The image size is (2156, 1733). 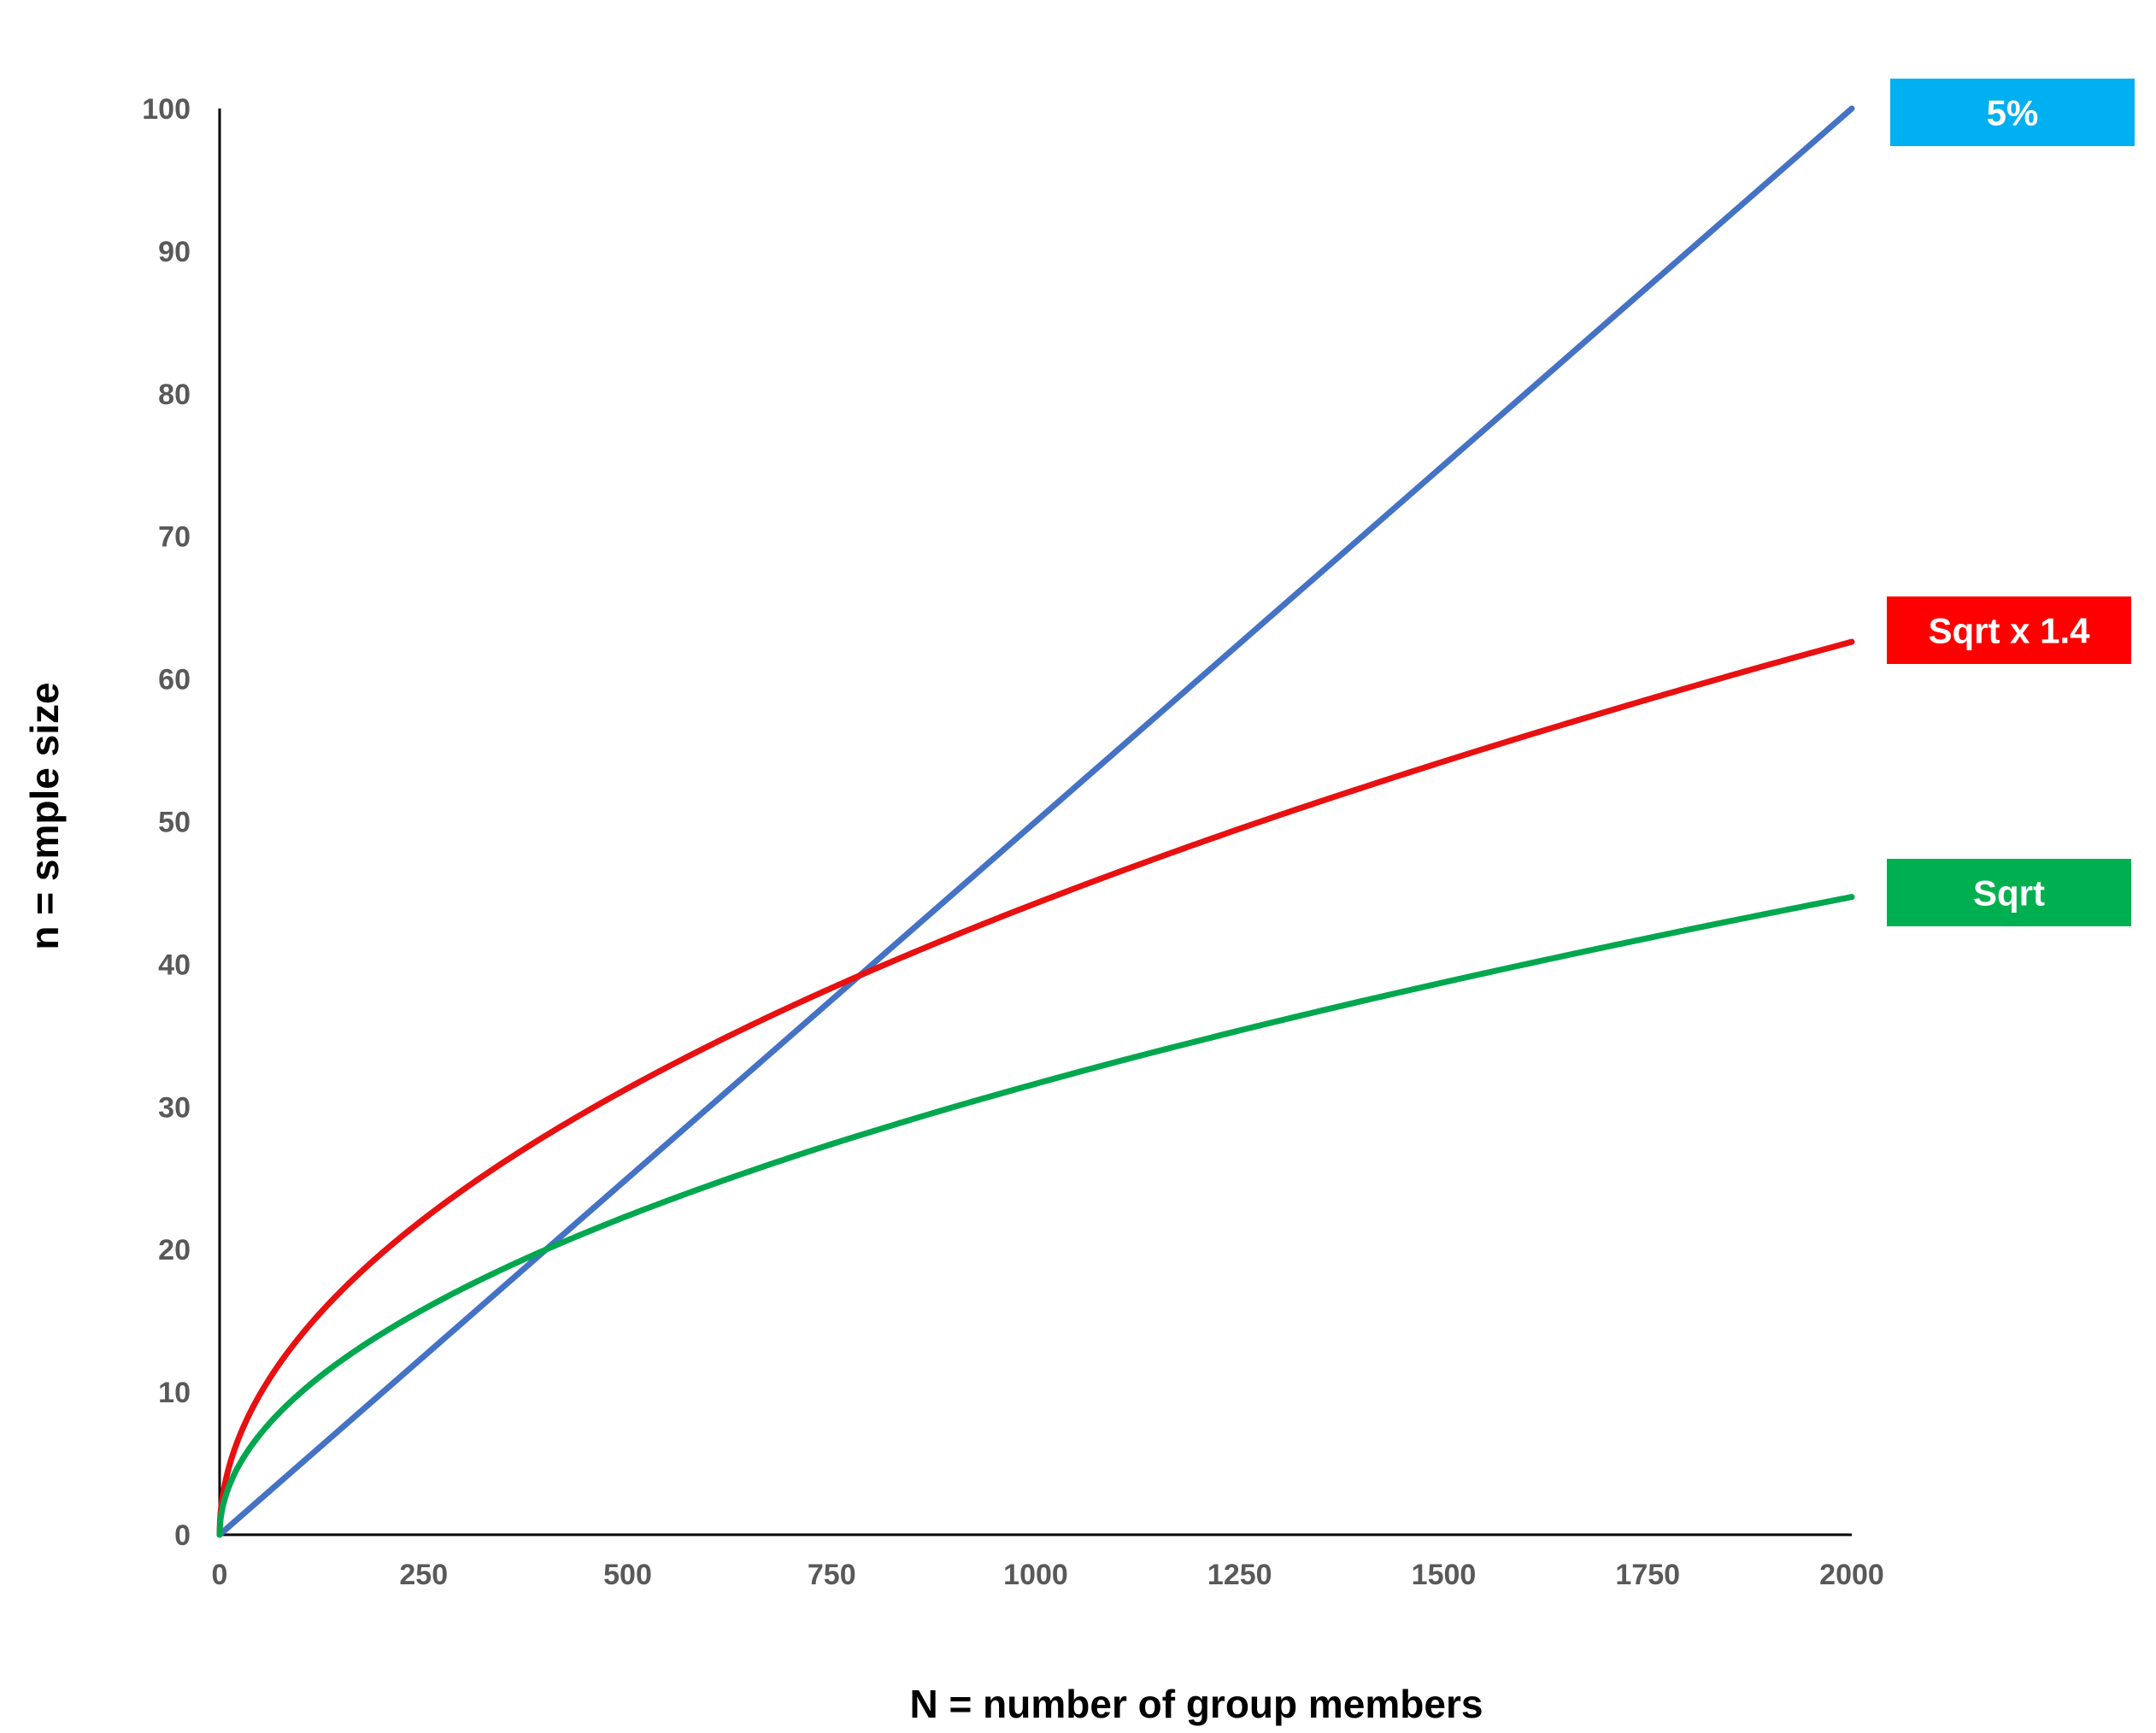 I want to click on legend: 5% Sqrt x 1.4 Sqrt, so click(x=2011, y=502).